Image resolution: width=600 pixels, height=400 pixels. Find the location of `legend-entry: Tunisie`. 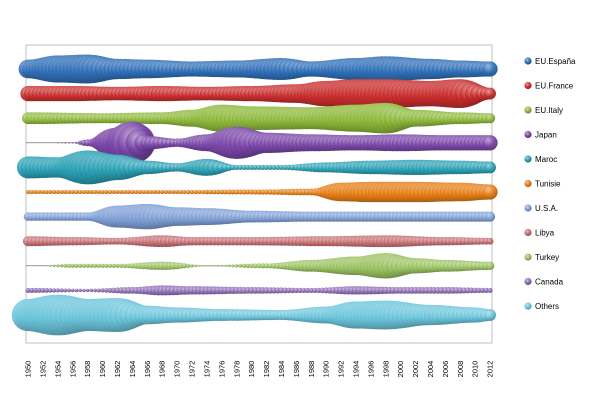

legend-entry: Tunisie is located at coordinates (542, 184).